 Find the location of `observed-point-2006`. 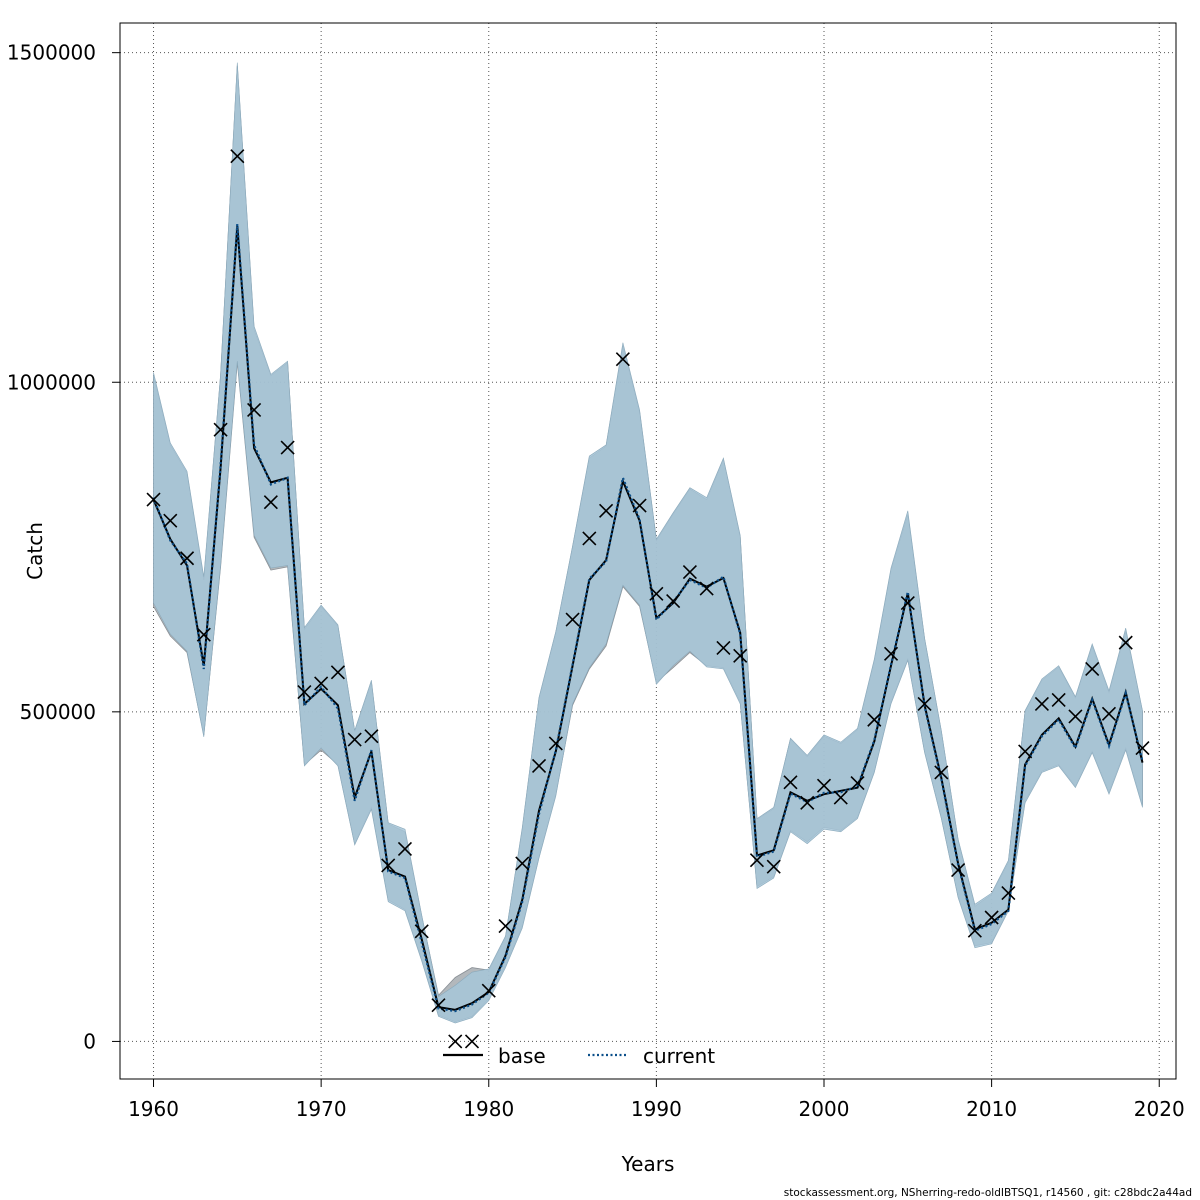

observed-point-2006 is located at coordinates (924, 703).